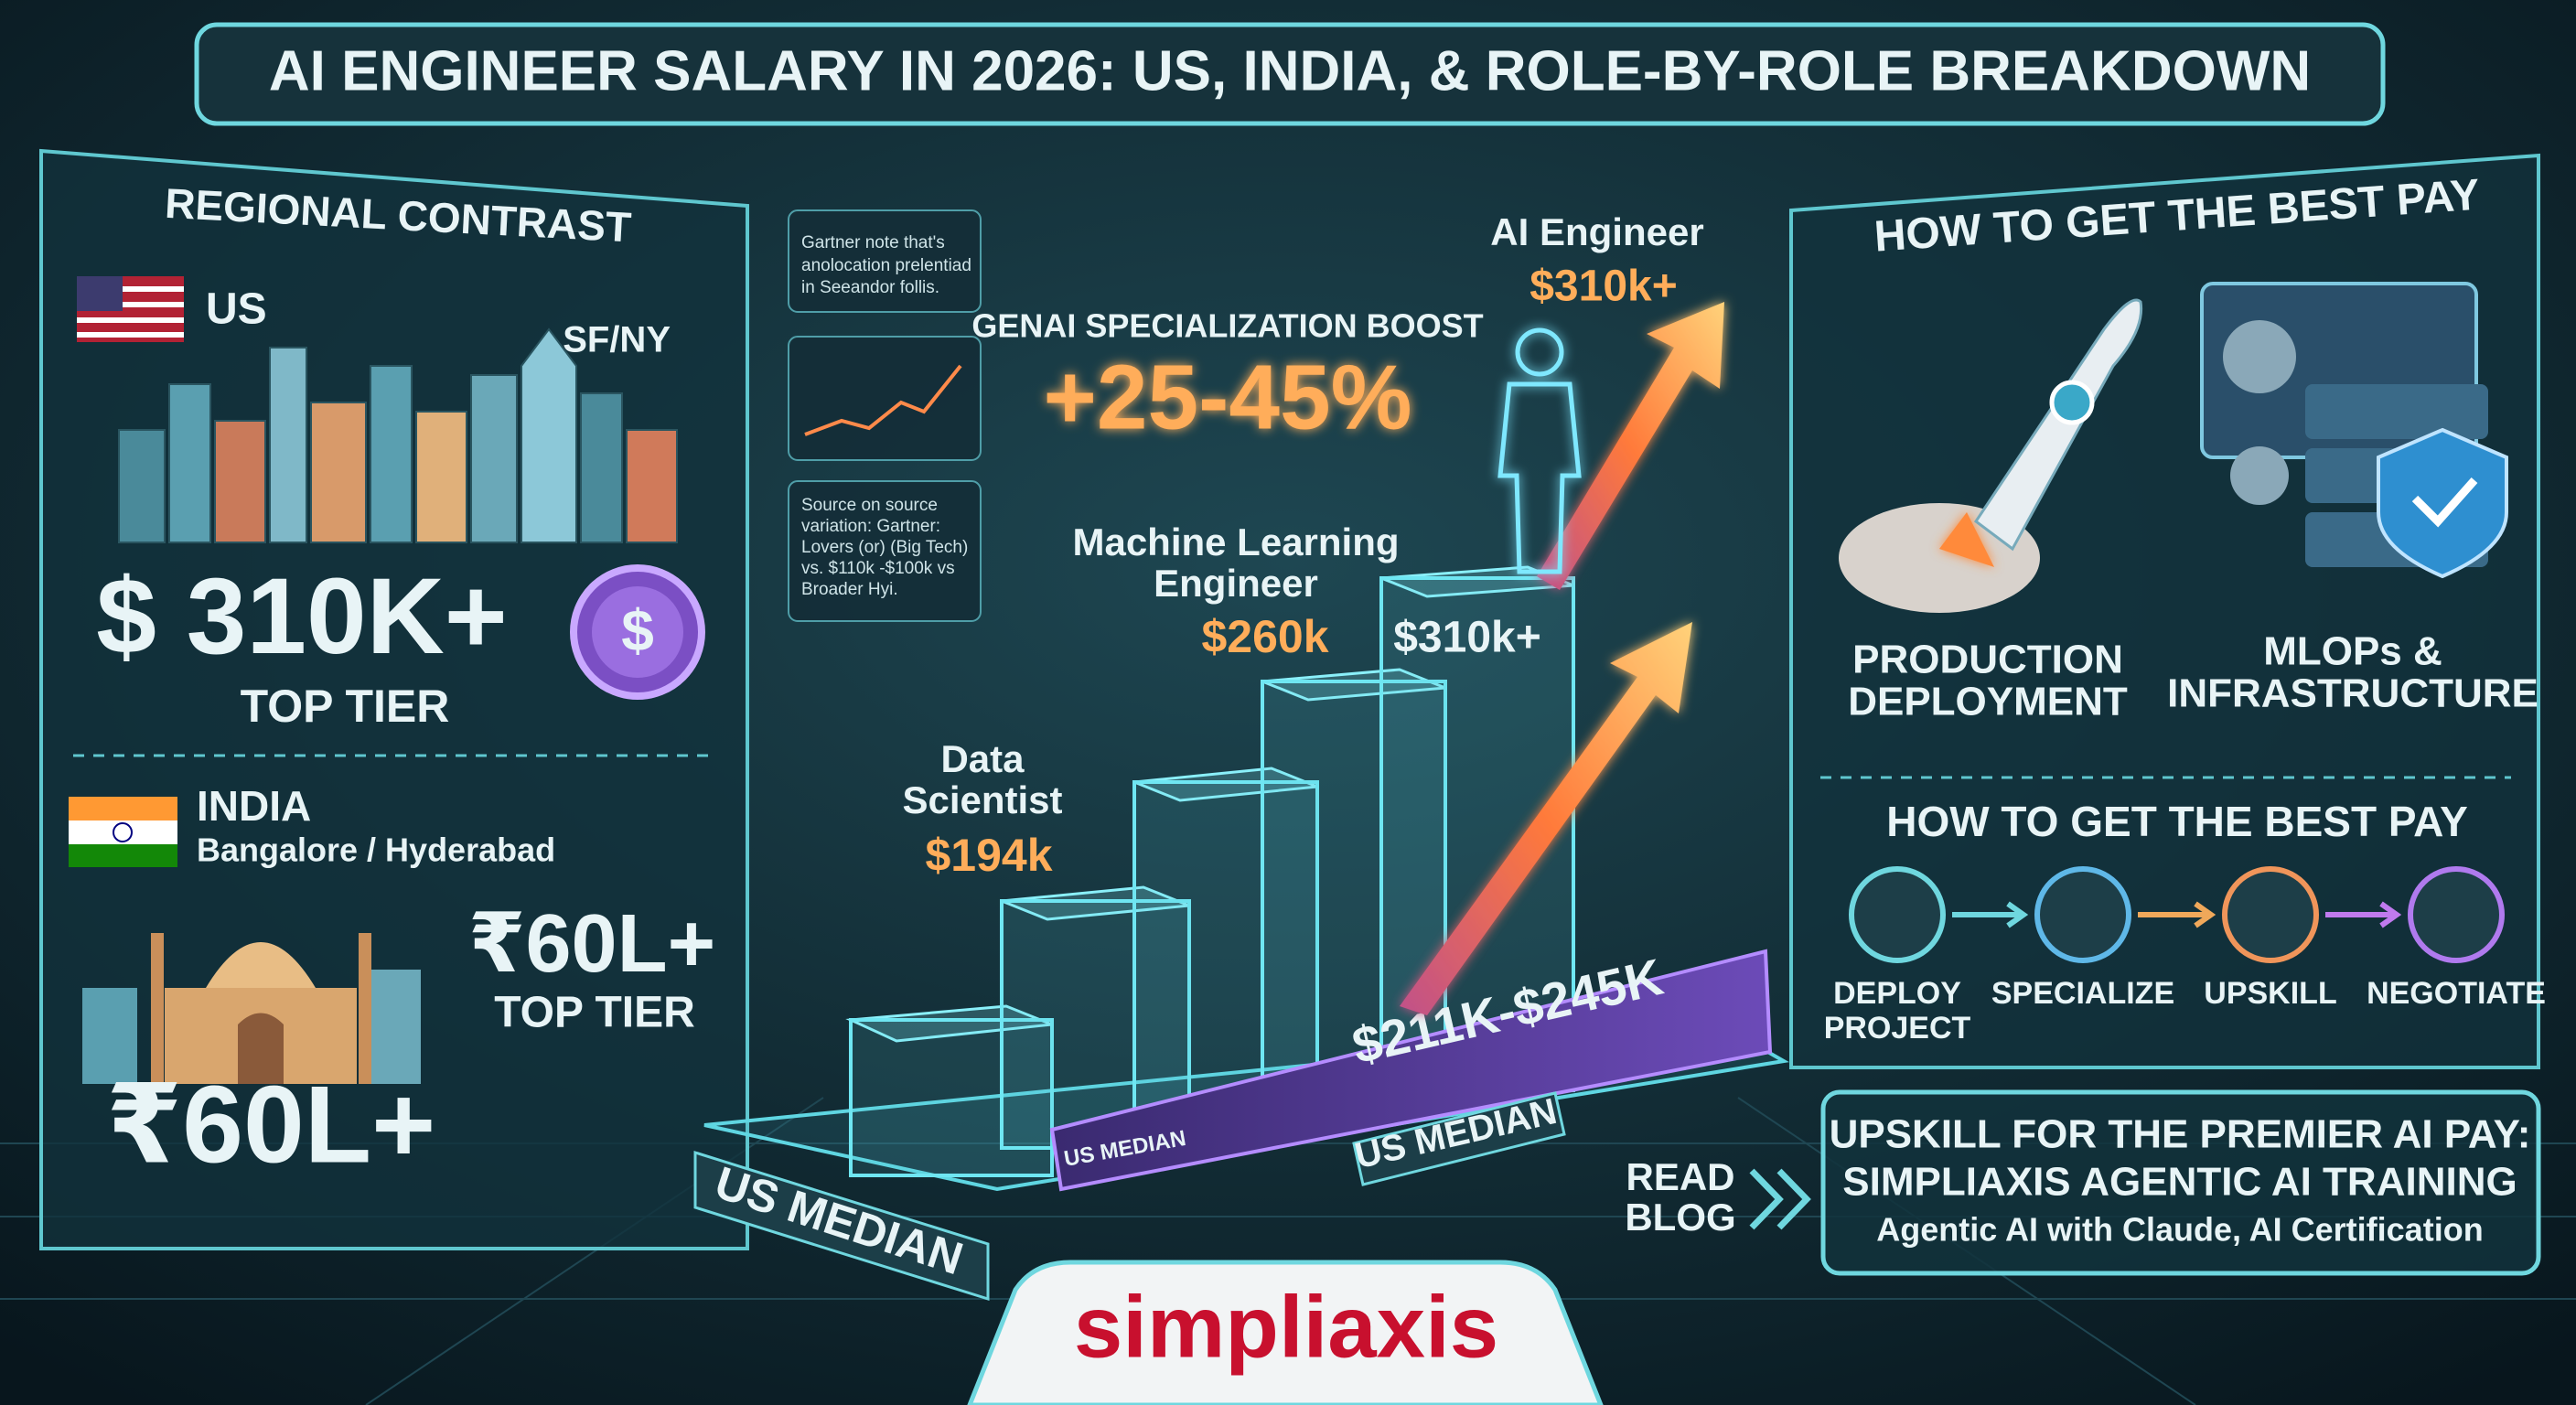 The height and width of the screenshot is (1405, 2576). What do you see at coordinates (271, 1125) in the screenshot?
I see `india-salary-large: ₹60L+` at bounding box center [271, 1125].